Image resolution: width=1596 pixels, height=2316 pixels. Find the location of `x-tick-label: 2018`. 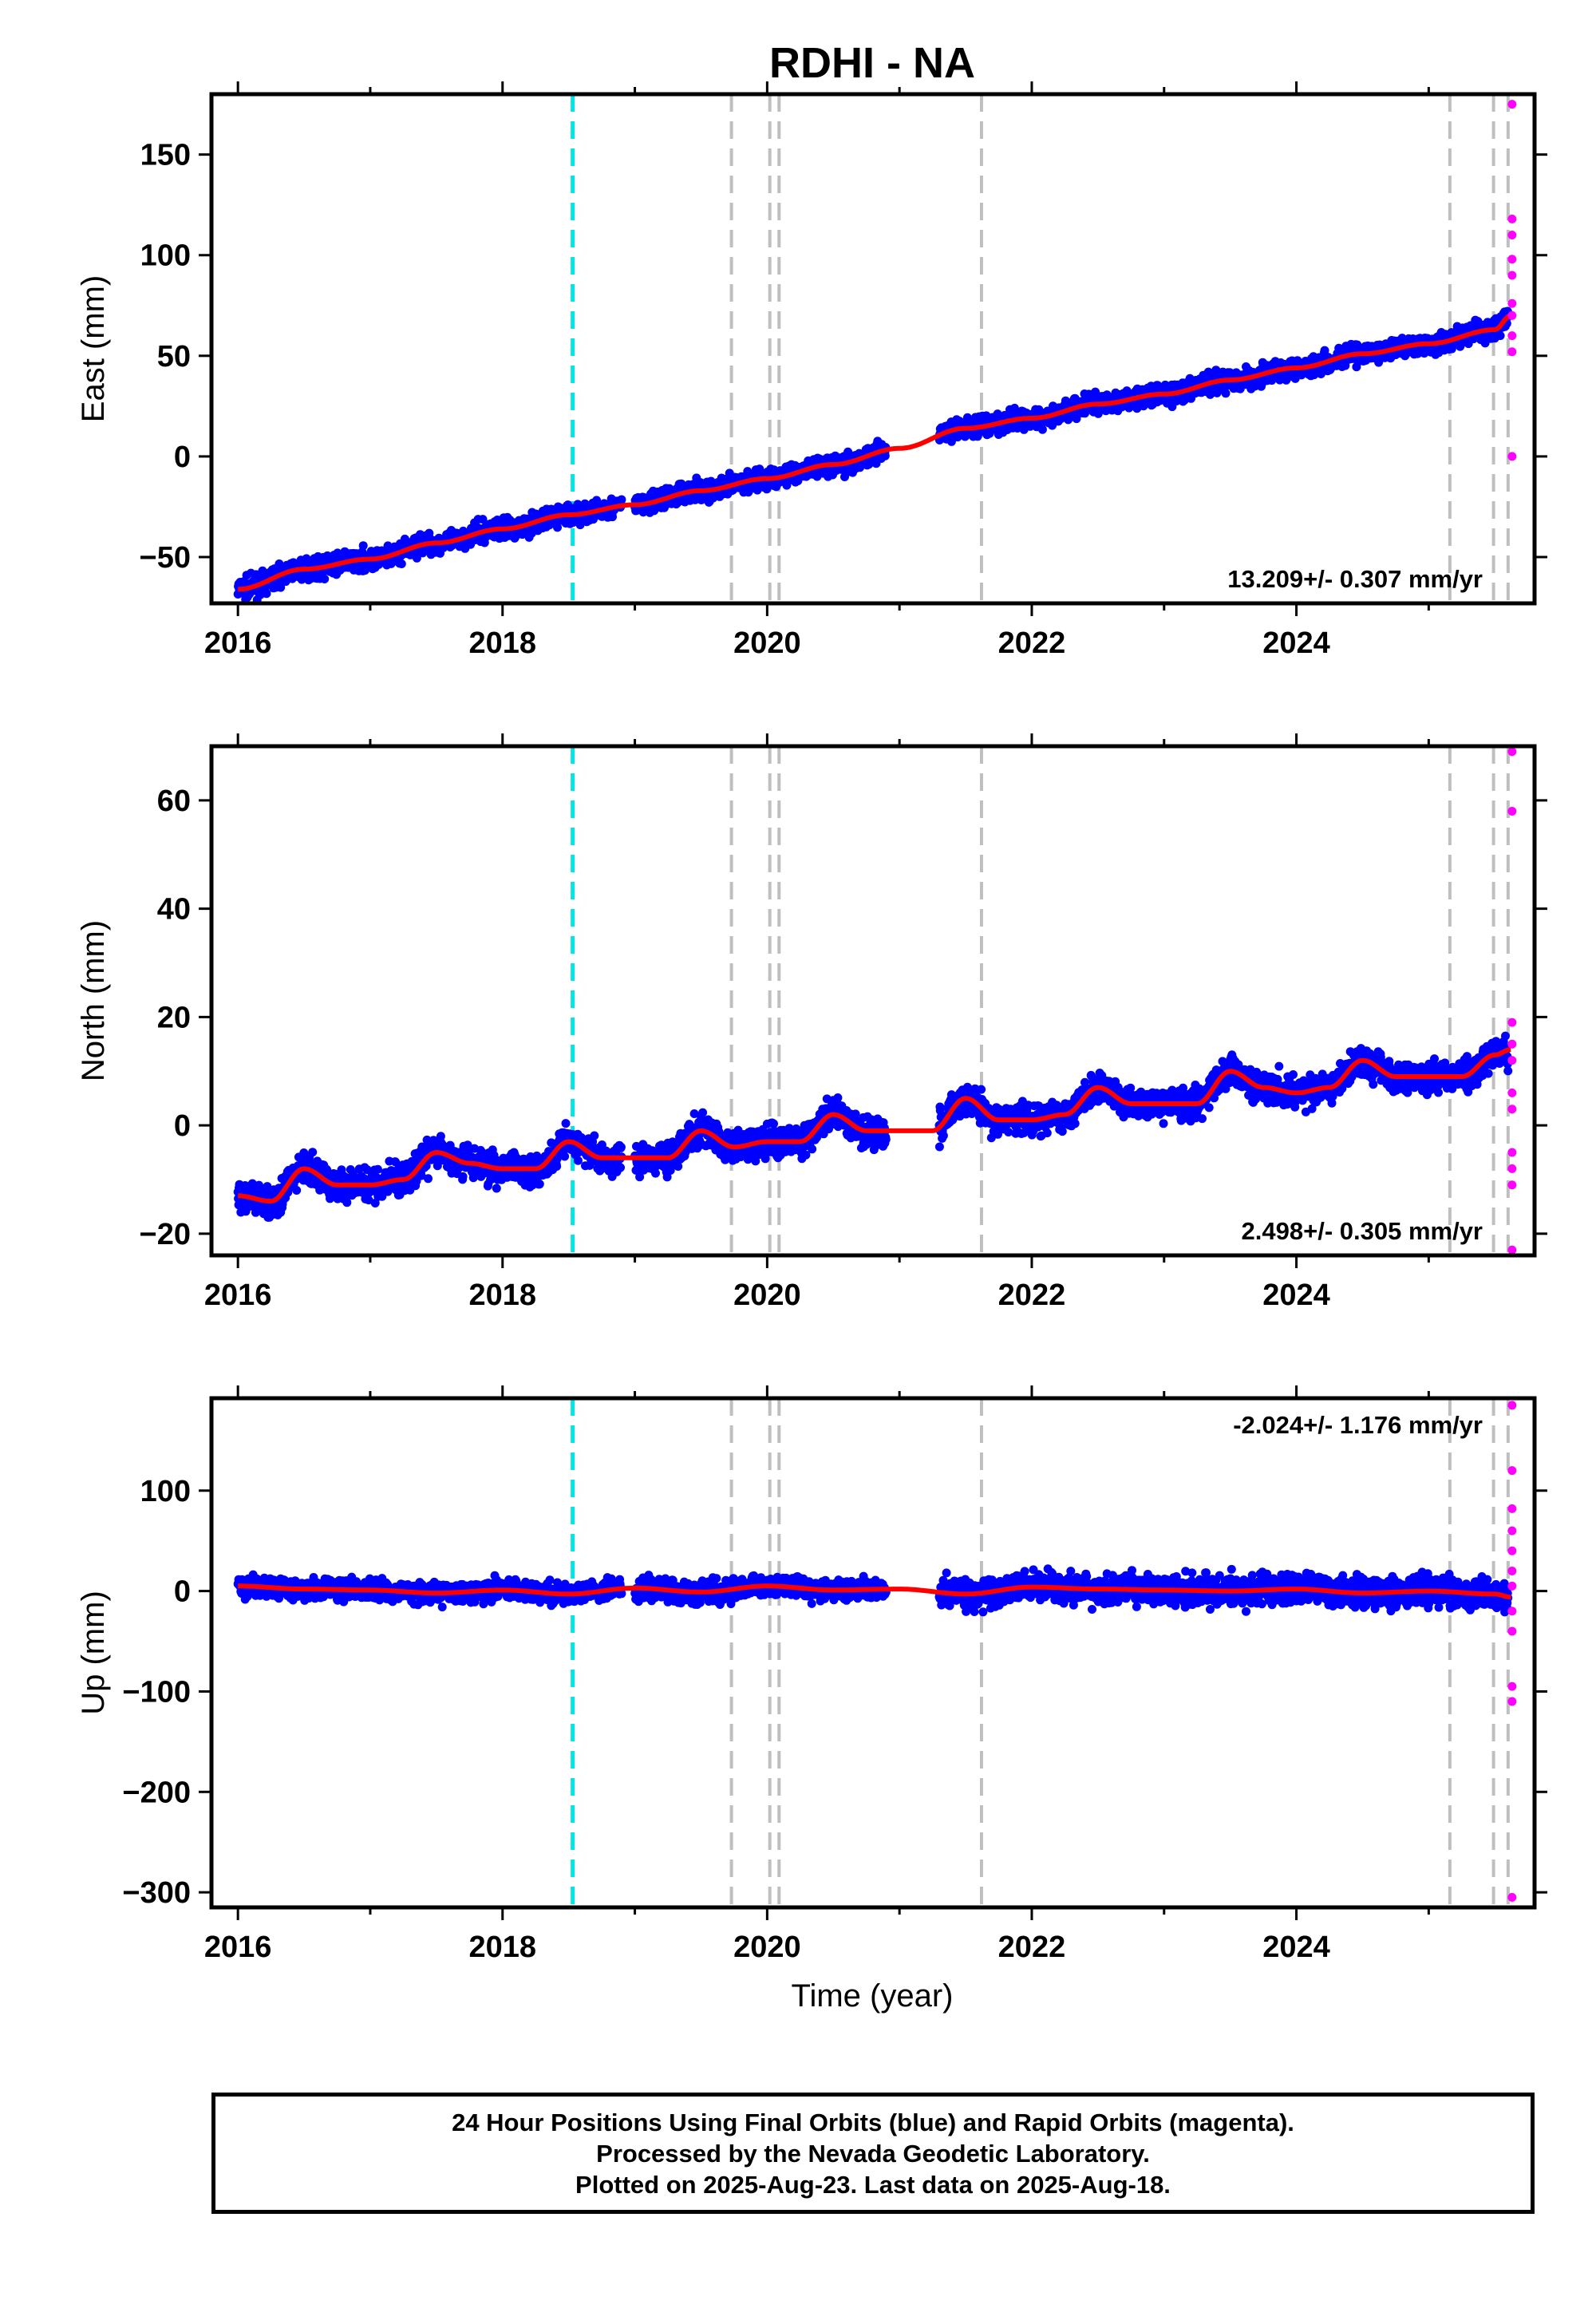

x-tick-label: 2018 is located at coordinates (502, 643).